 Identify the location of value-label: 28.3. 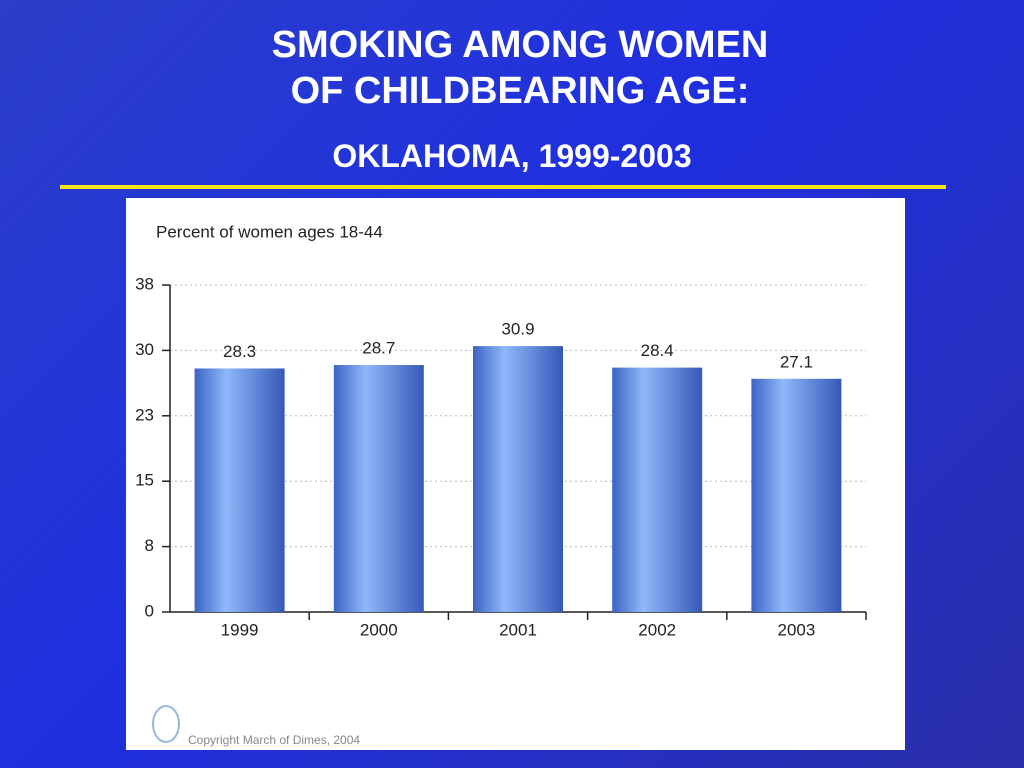
(239, 351).